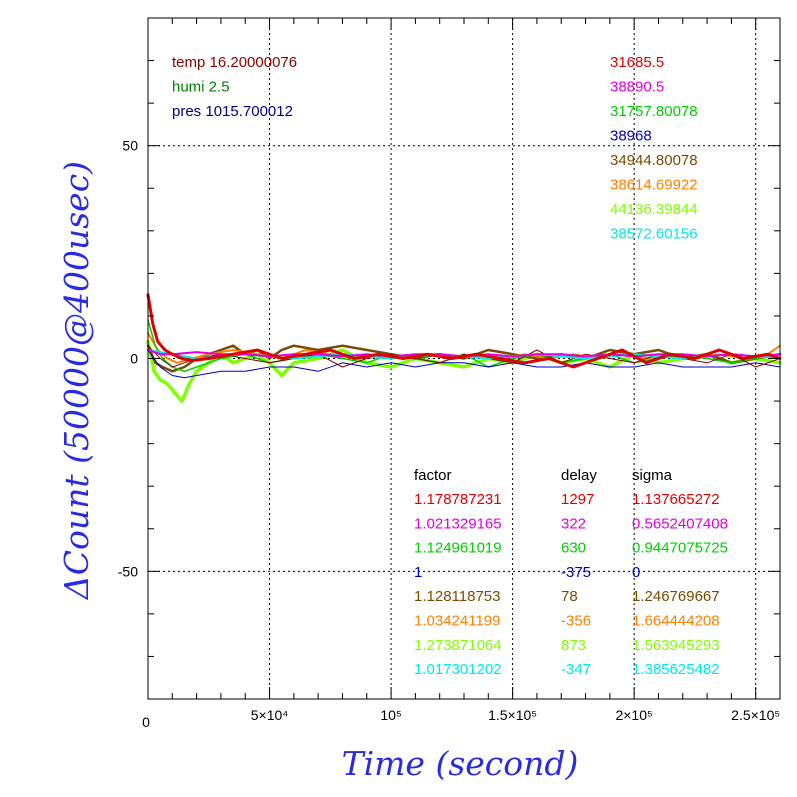 Image resolution: width=797 pixels, height=797 pixels. Describe the element at coordinates (460, 763) in the screenshot. I see `x-axis-title: Time (second)` at that location.